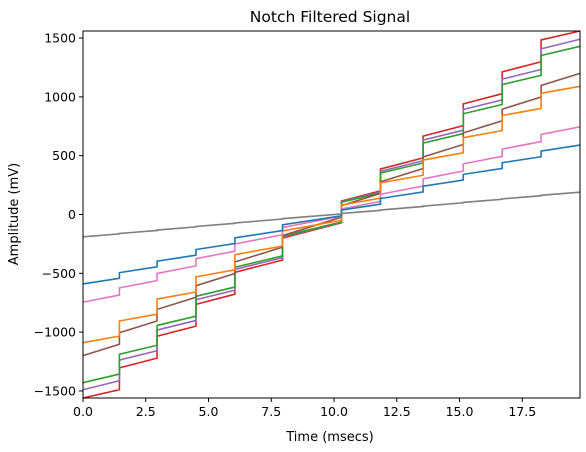 The height and width of the screenshot is (452, 586). What do you see at coordinates (58, 214) in the screenshot?
I see `y-axis: −1500 −1000 −500 0 500 1000 1500` at bounding box center [58, 214].